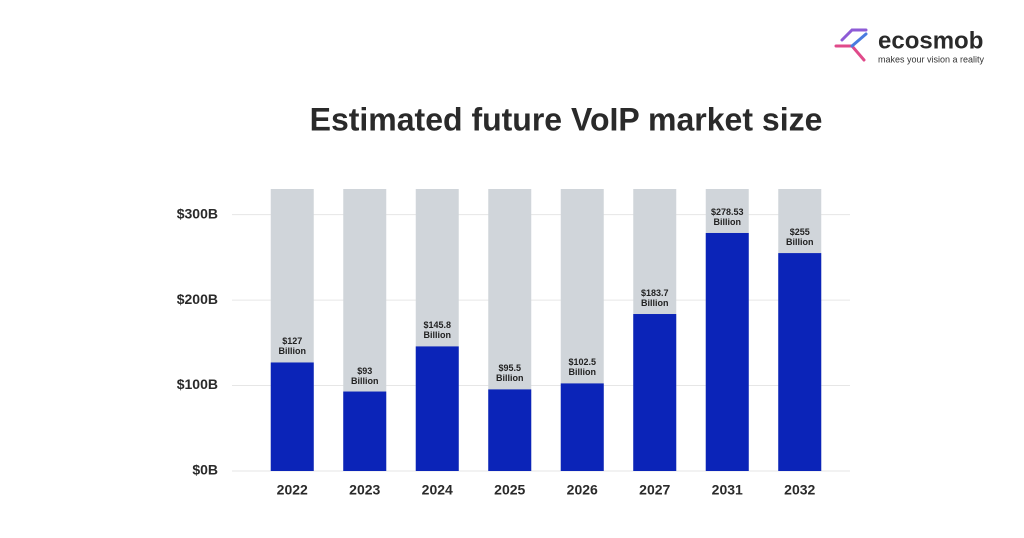 The image size is (1024, 538). Describe the element at coordinates (197, 213) in the screenshot. I see `y-tick-label: $300B` at that location.